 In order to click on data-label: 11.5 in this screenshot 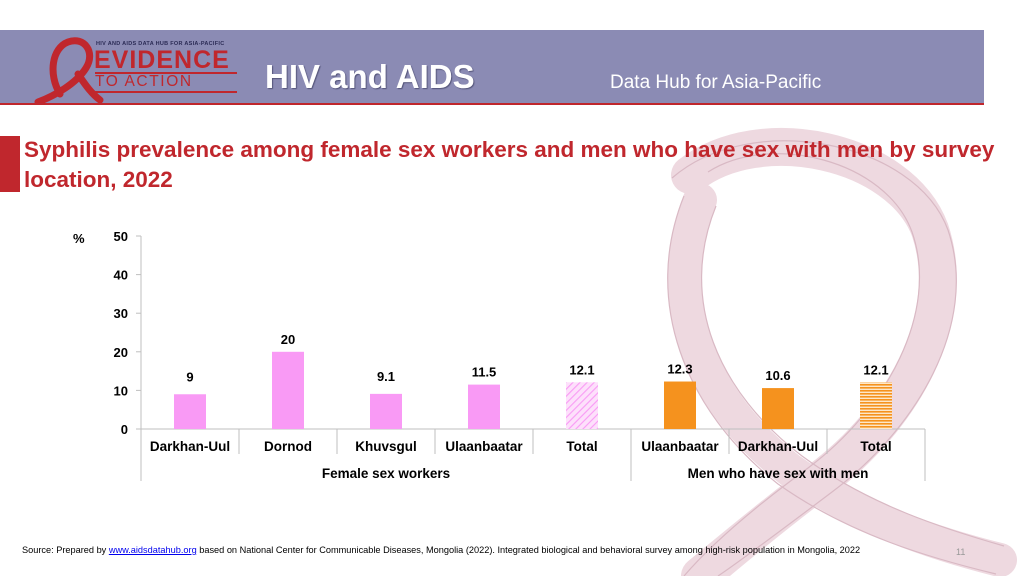, I will do `click(484, 372)`.